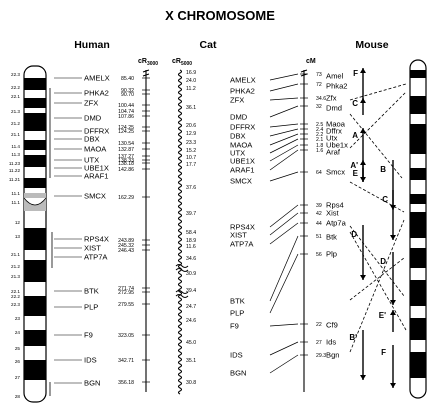 The image size is (440, 410). I want to click on human-gene-label: ARAF1, so click(96, 176).